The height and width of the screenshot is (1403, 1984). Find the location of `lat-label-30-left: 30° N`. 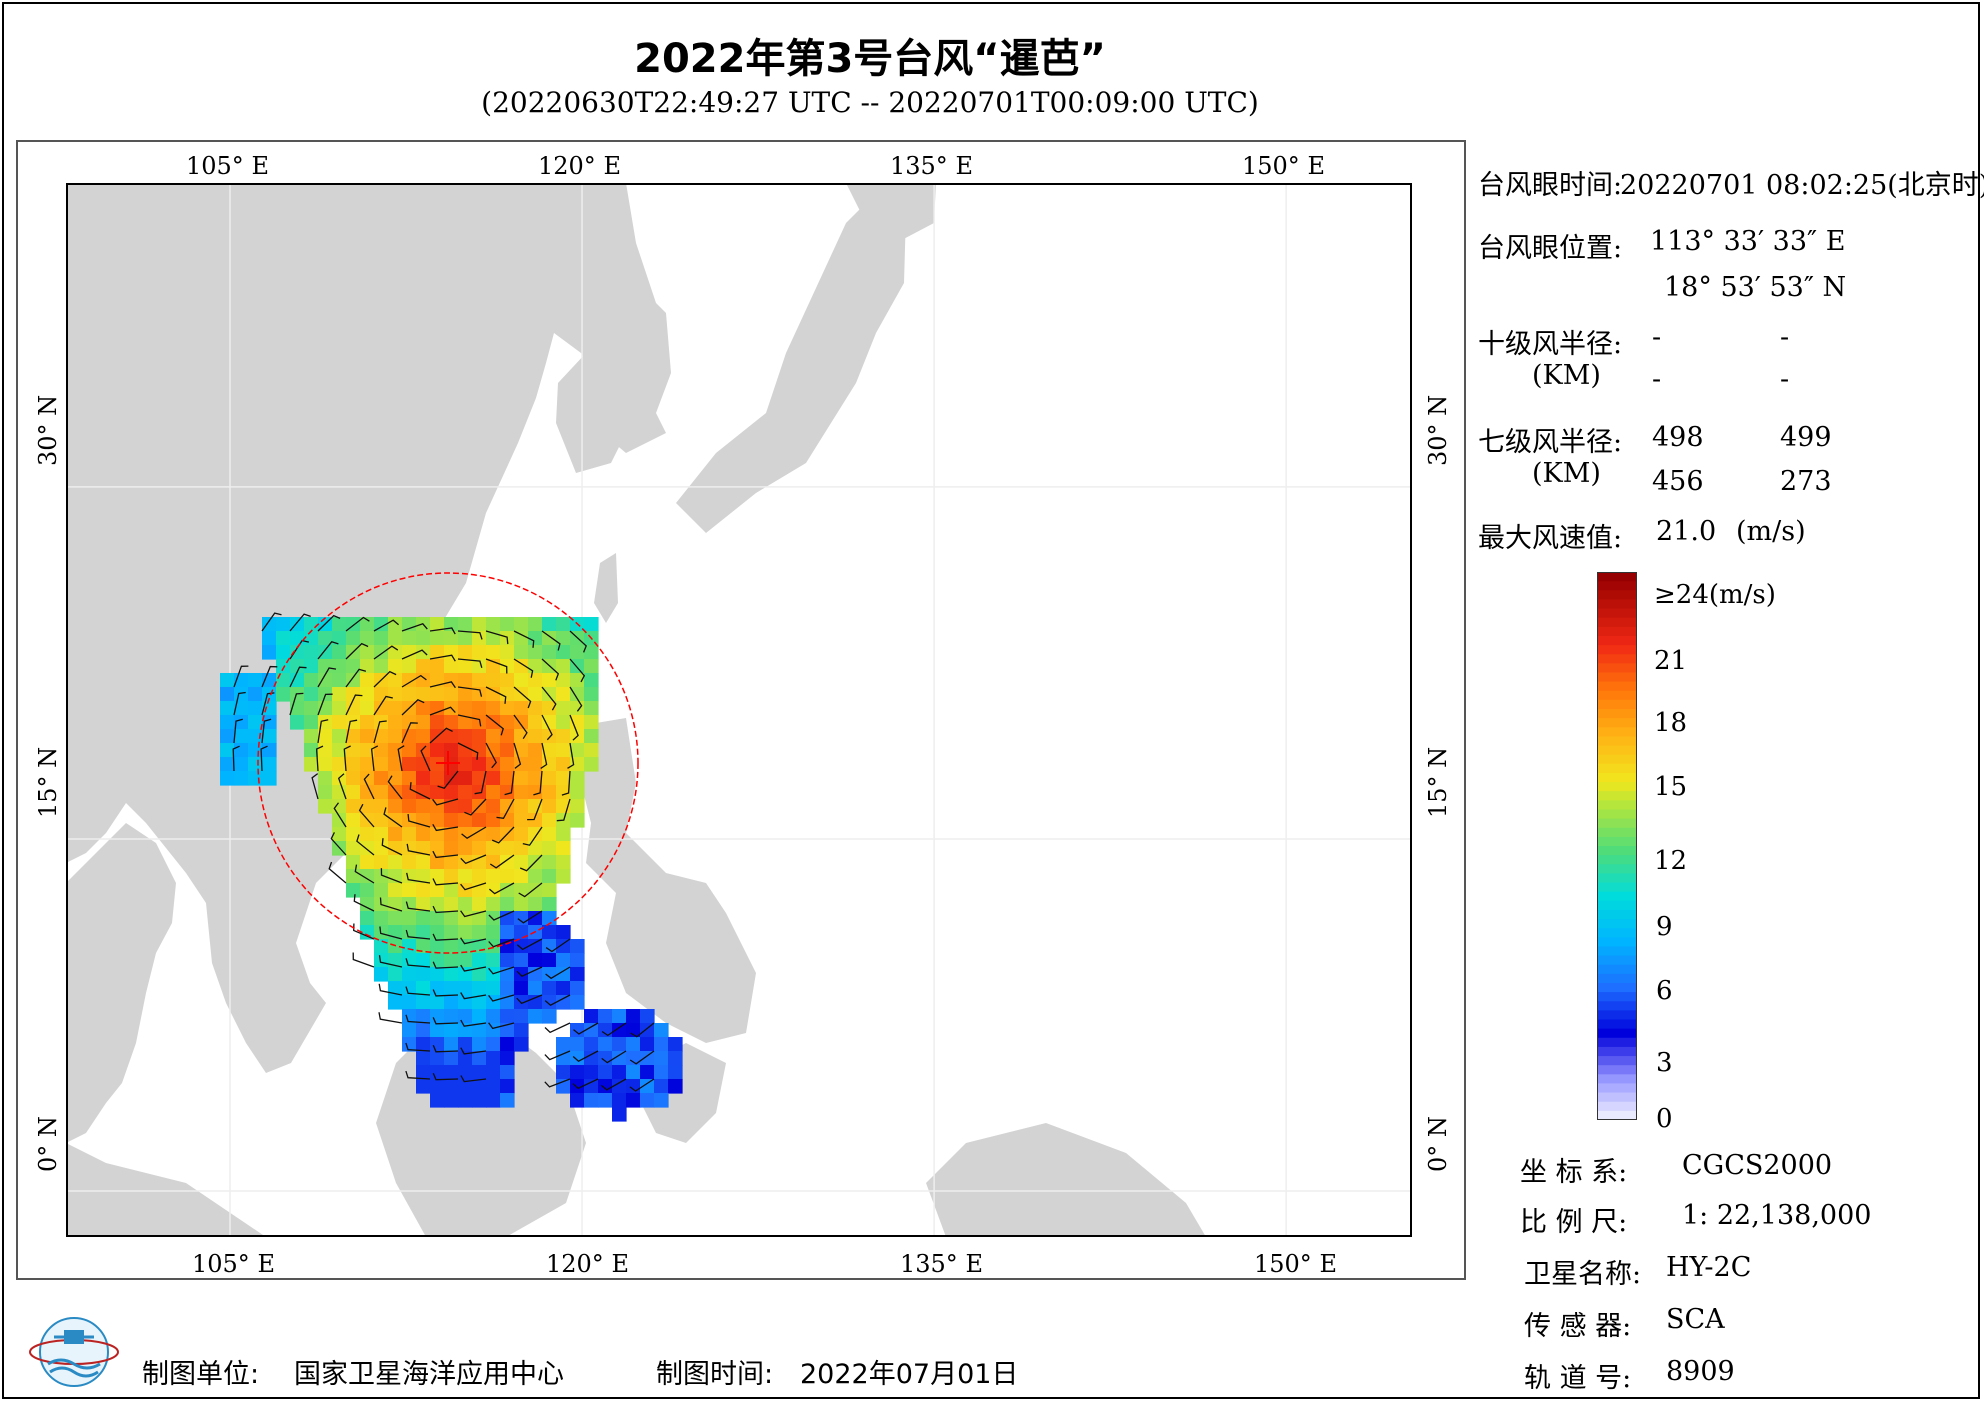

lat-label-30-left: 30° N is located at coordinates (48, 430).